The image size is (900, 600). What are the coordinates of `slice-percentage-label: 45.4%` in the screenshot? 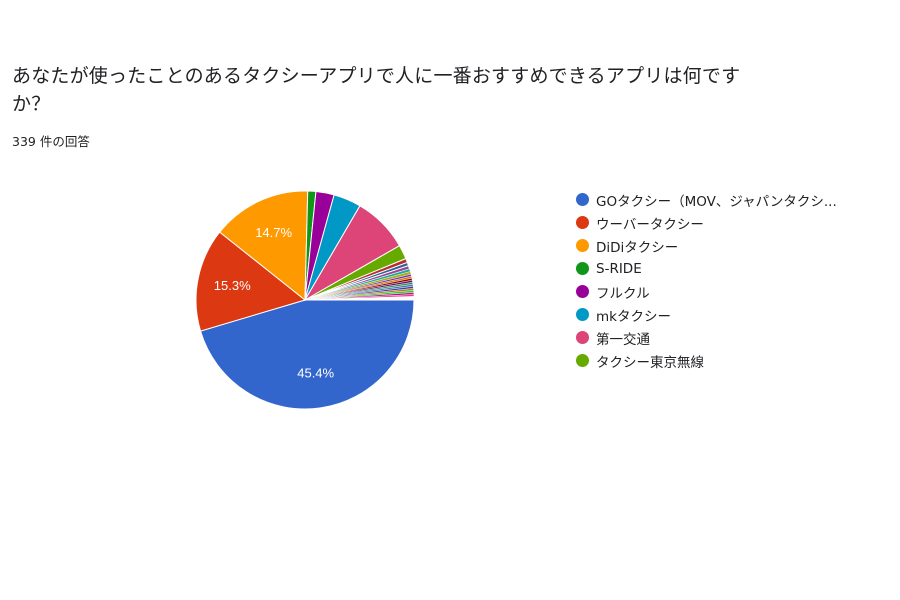 It's located at (315, 372).